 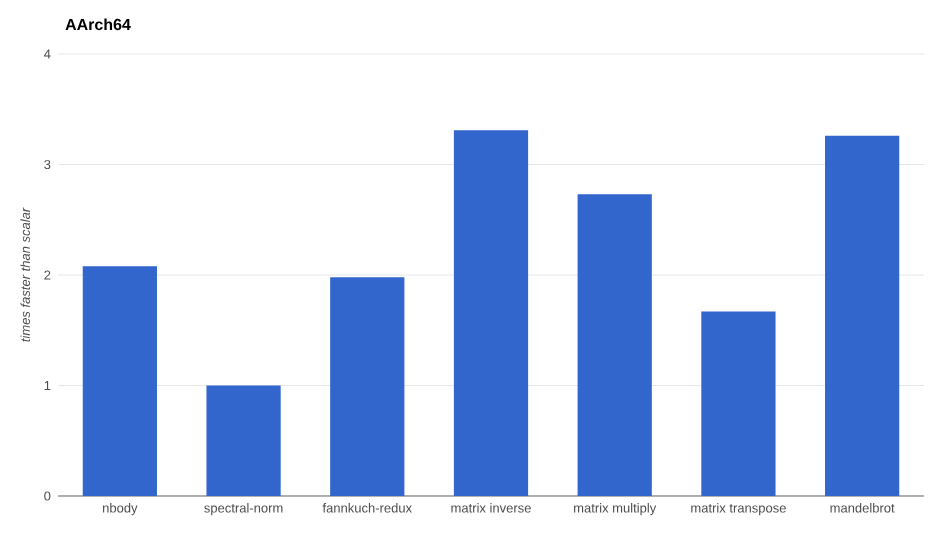 I want to click on chart-title: AArch64, so click(x=98, y=24).